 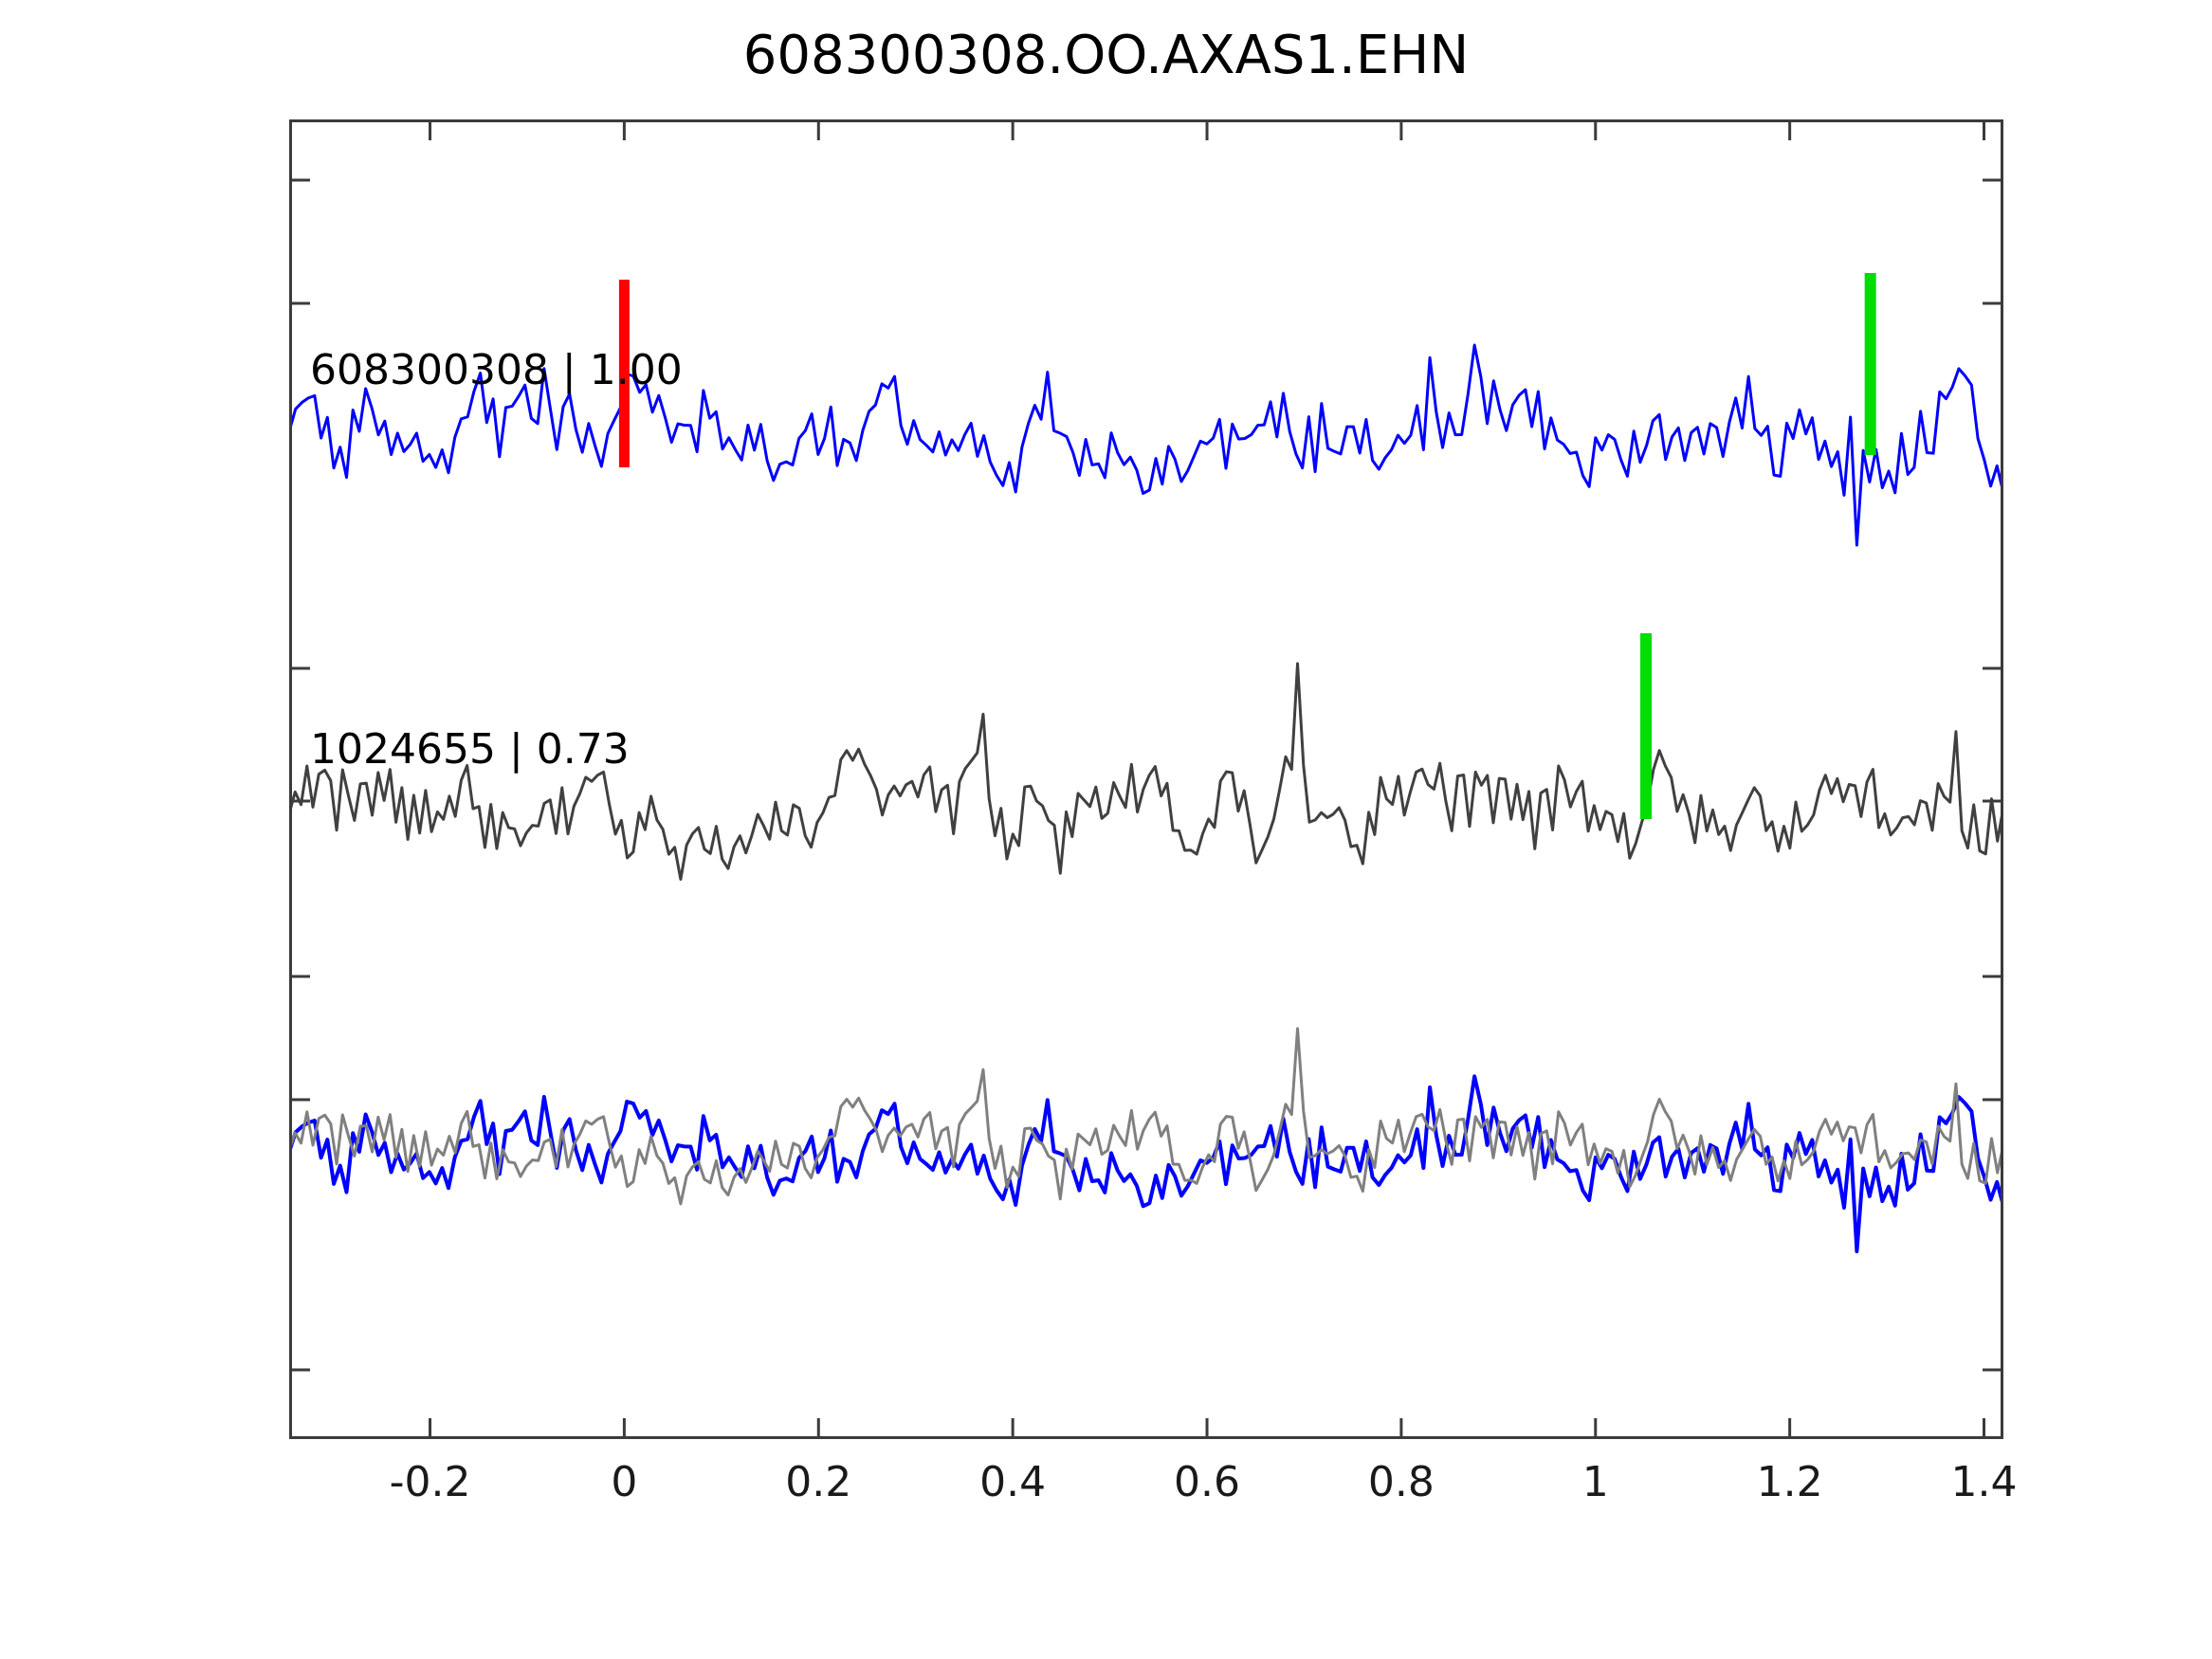 I want to click on x-tick-label: 0.6, so click(x=1207, y=1482).